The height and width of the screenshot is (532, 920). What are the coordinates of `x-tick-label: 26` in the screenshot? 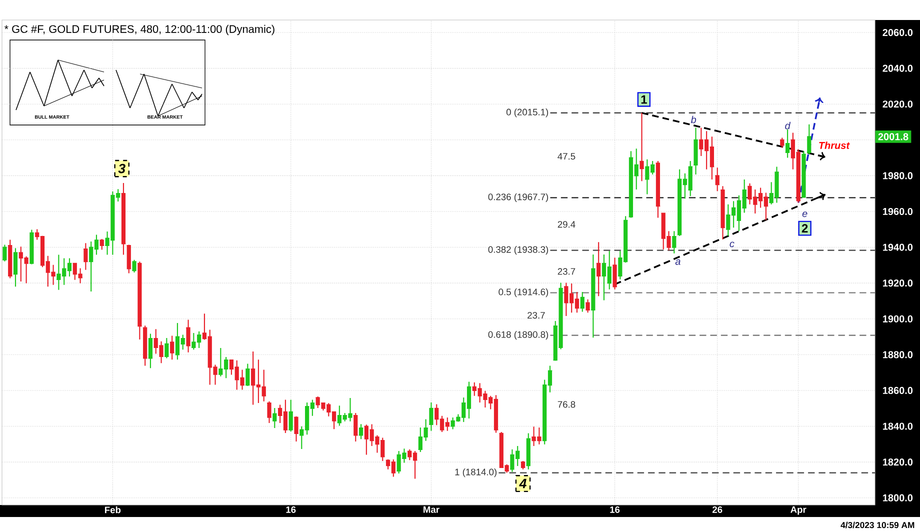 It's located at (717, 509).